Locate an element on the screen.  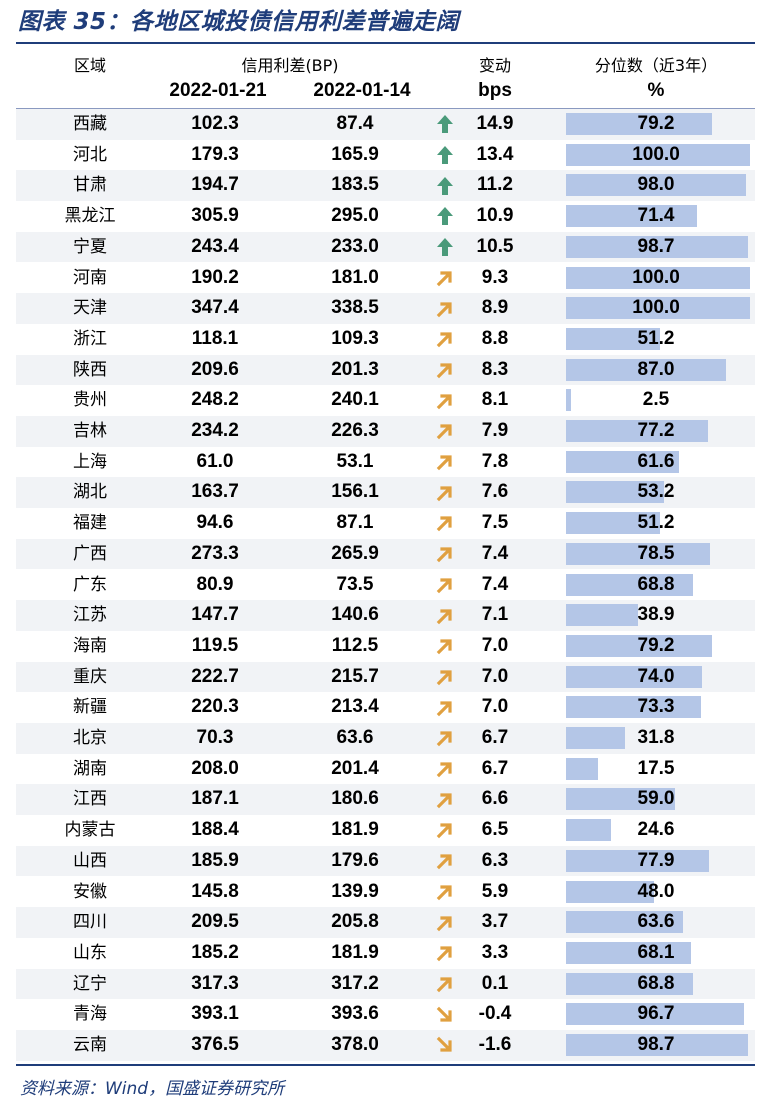
header-change: 变动 is located at coordinates (494, 65).